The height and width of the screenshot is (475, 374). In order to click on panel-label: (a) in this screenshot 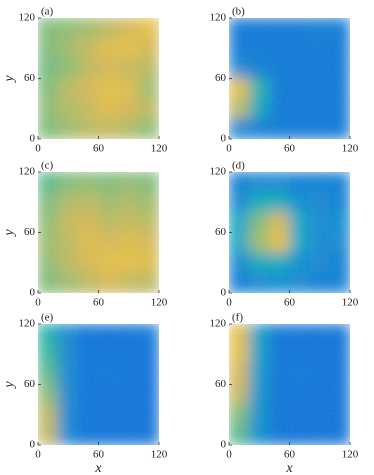, I will do `click(47, 12)`.